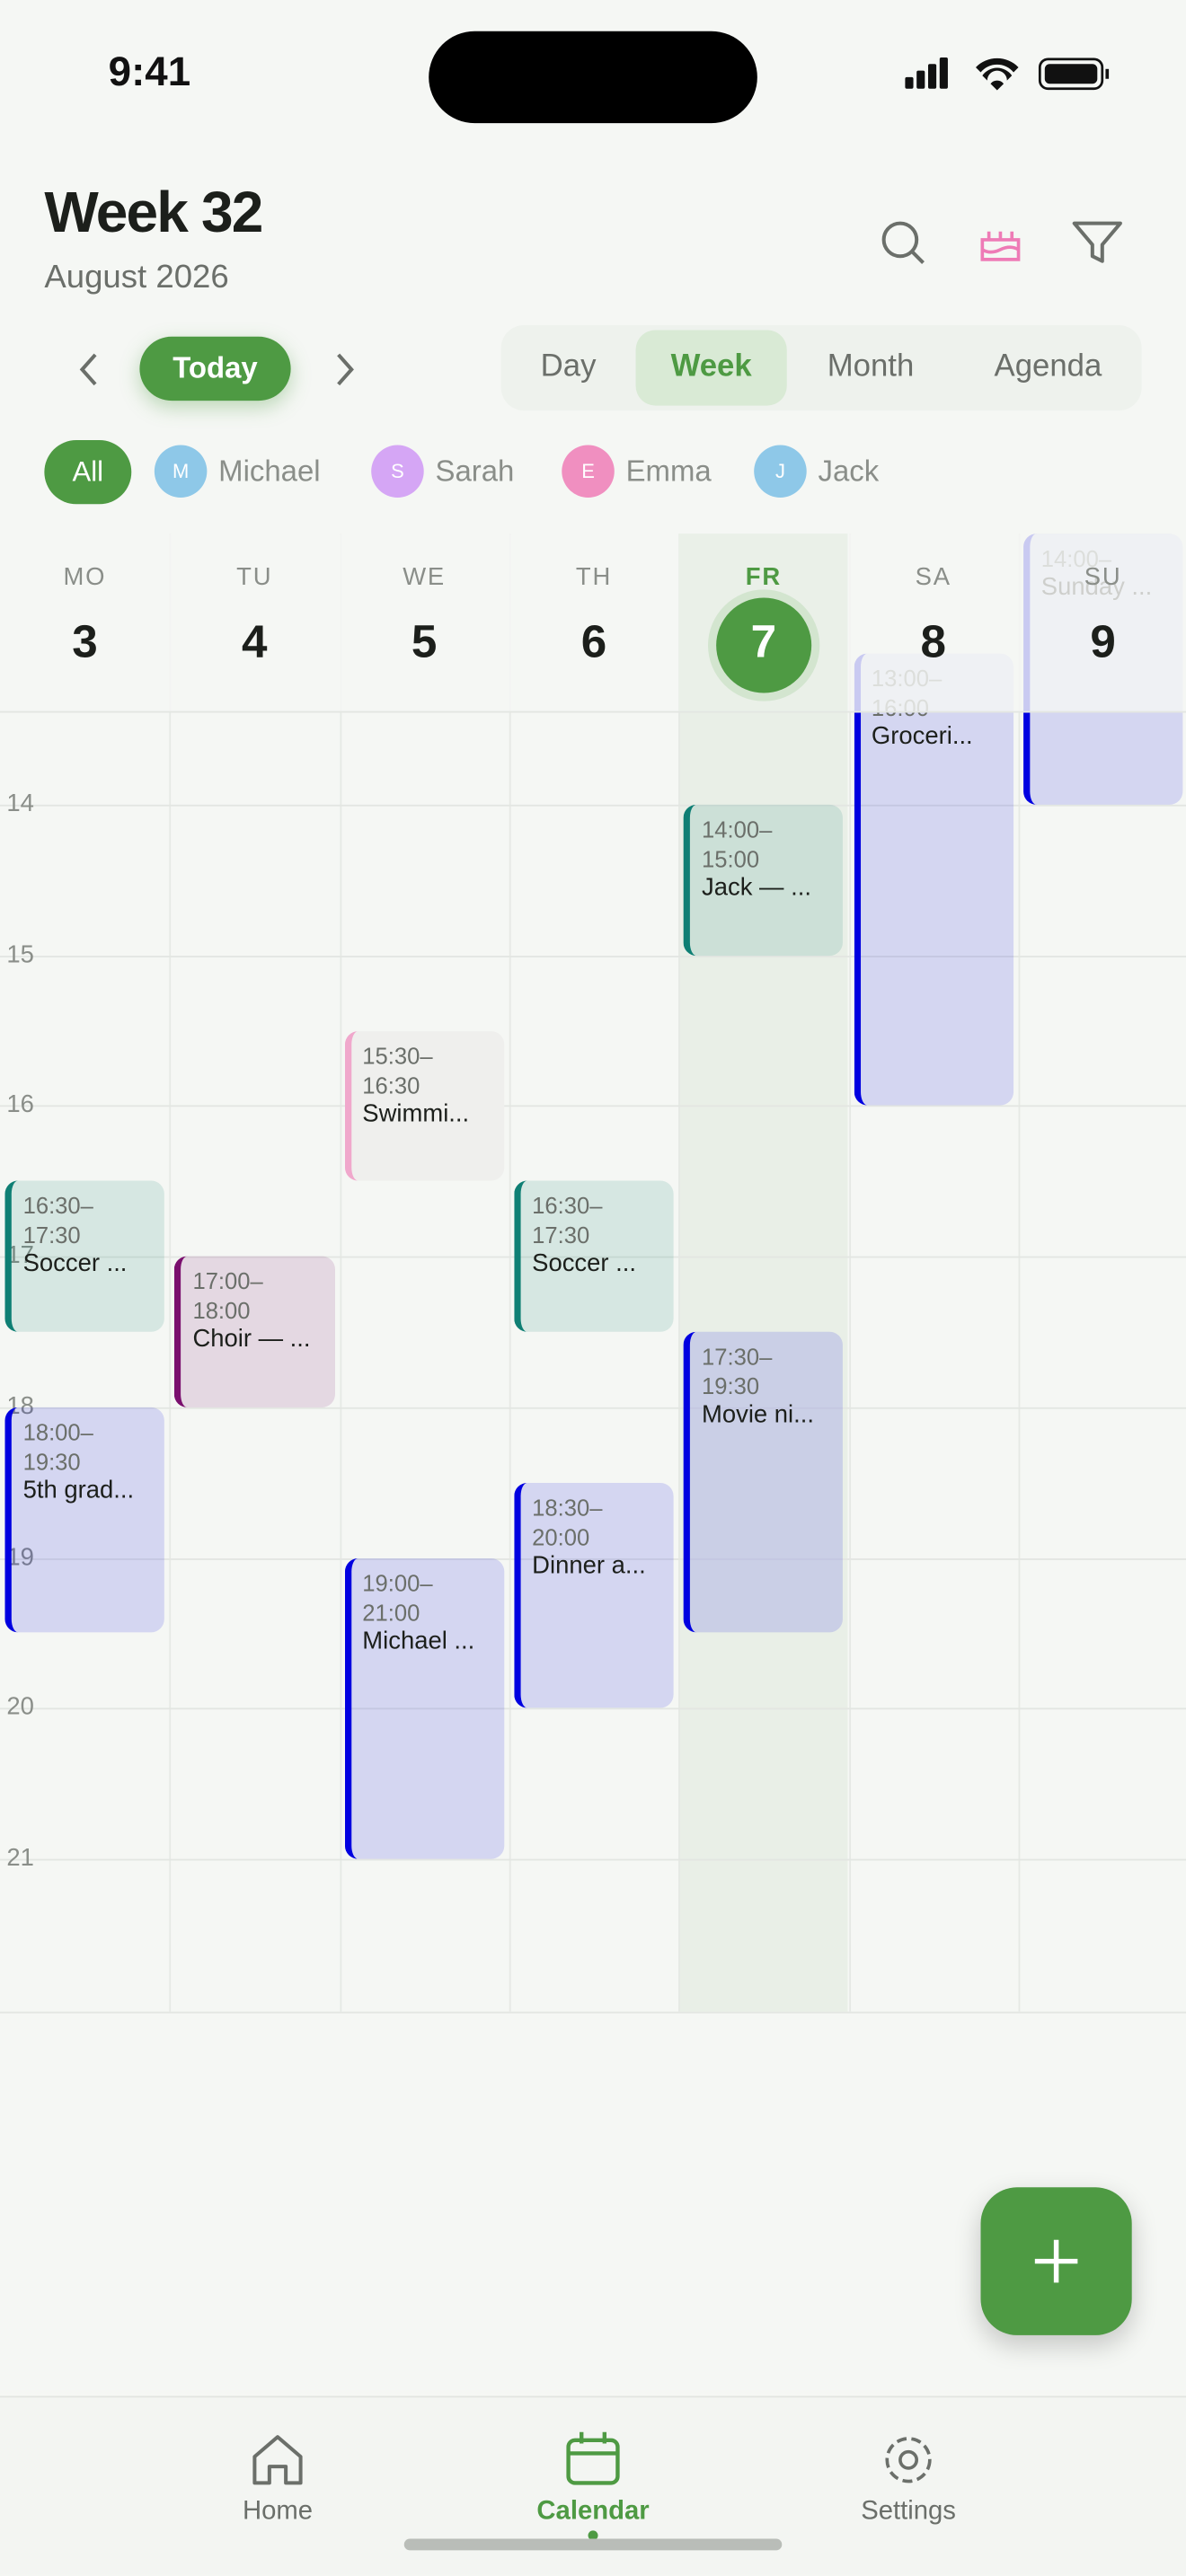  Describe the element at coordinates (425, 577) in the screenshot. I see `day-abbr: WE` at that location.